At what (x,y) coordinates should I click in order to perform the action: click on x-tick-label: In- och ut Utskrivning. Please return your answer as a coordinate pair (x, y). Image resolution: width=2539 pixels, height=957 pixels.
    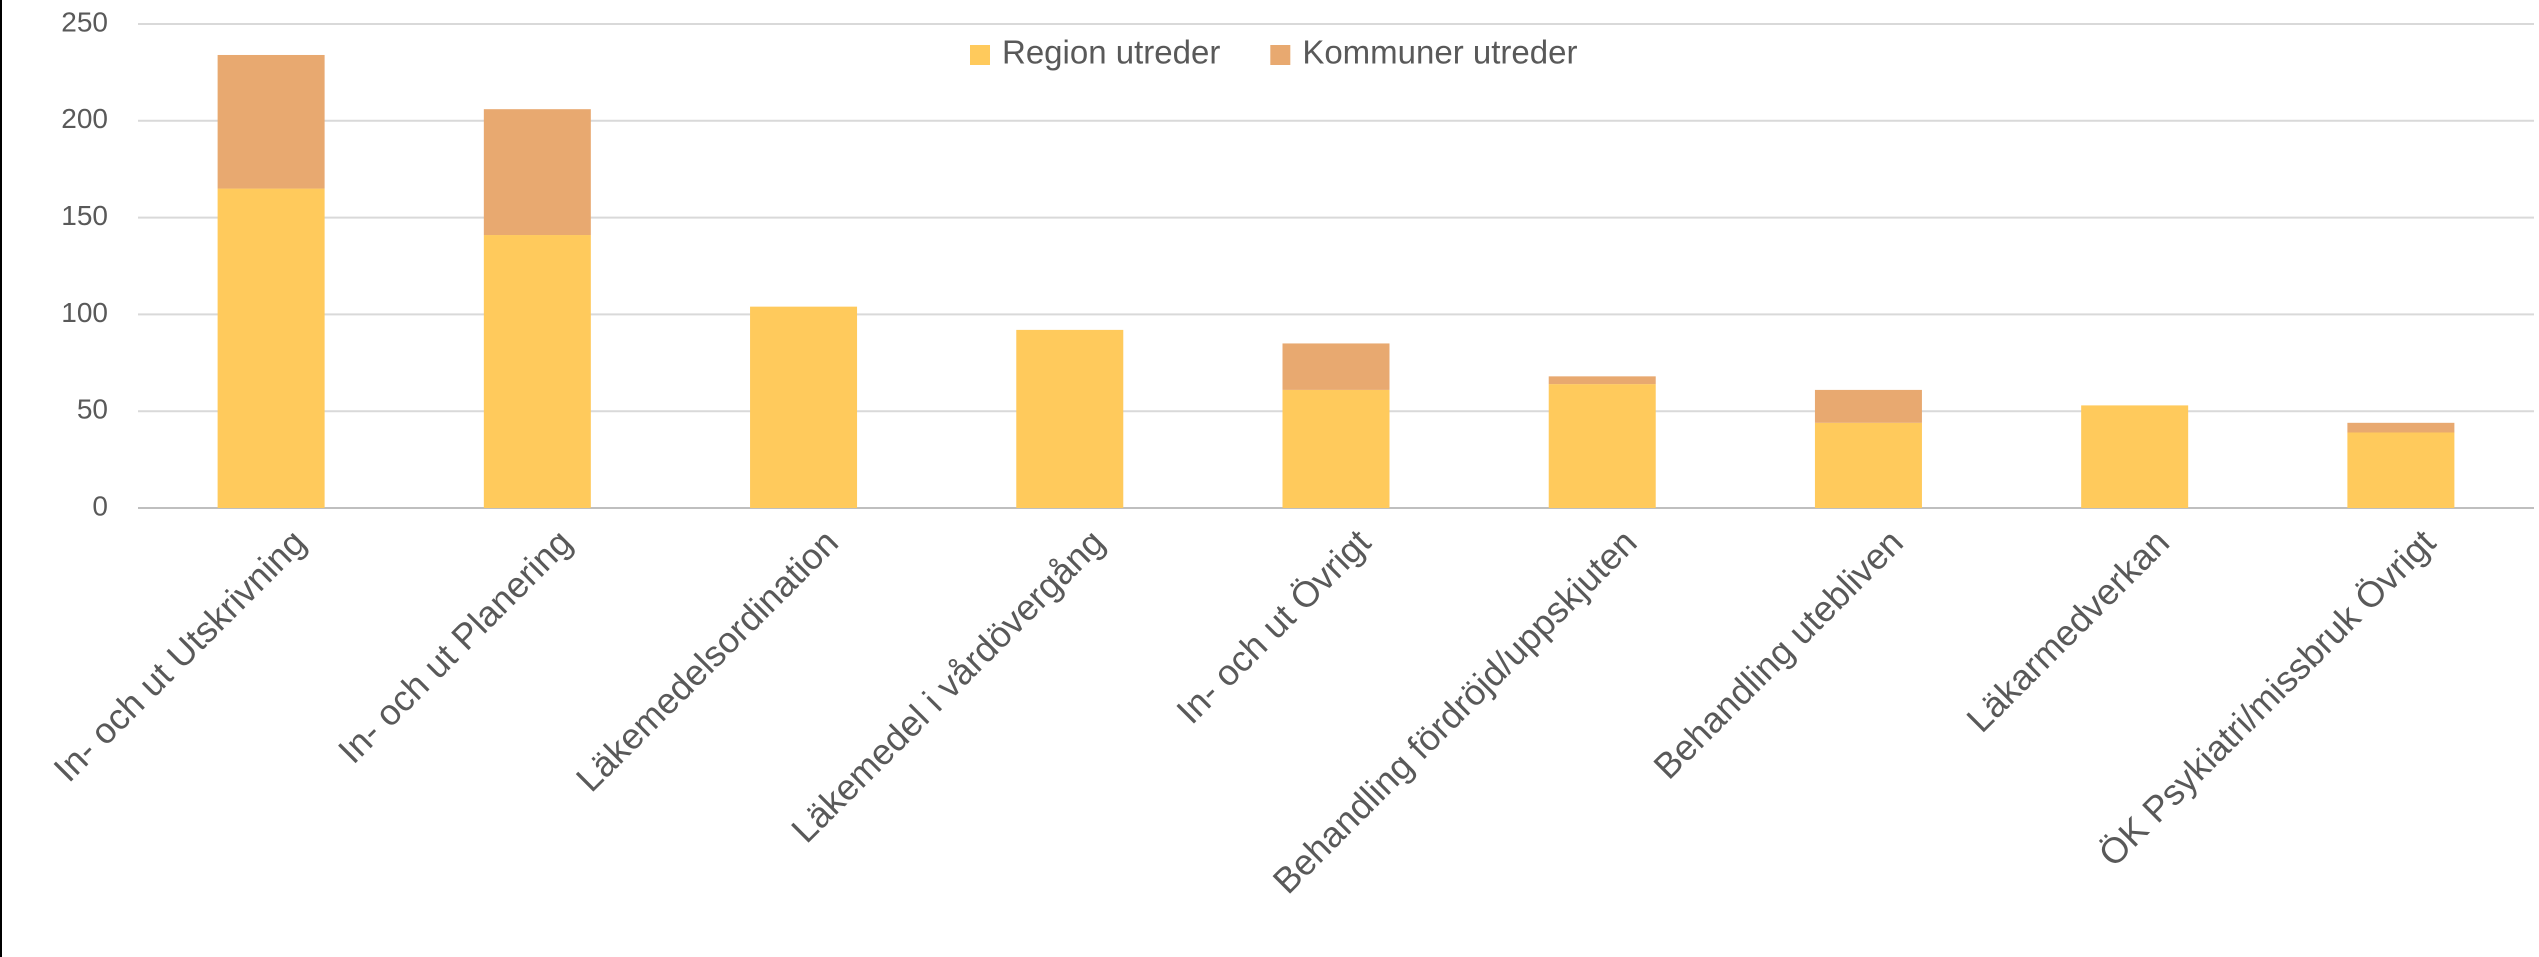
    Looking at the image, I should click on (179, 655).